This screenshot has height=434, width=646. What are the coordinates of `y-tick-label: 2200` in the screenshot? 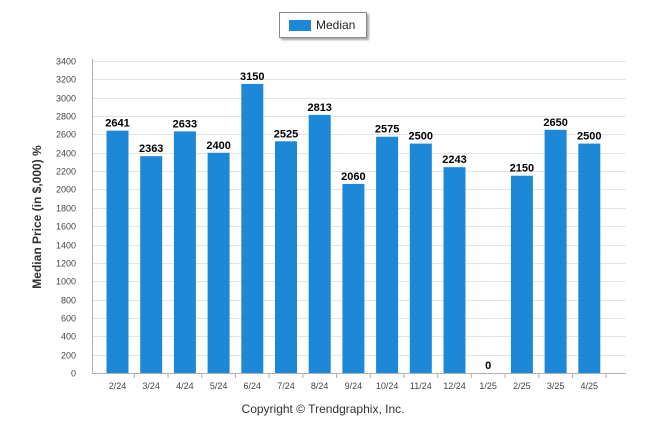 It's located at (66, 172).